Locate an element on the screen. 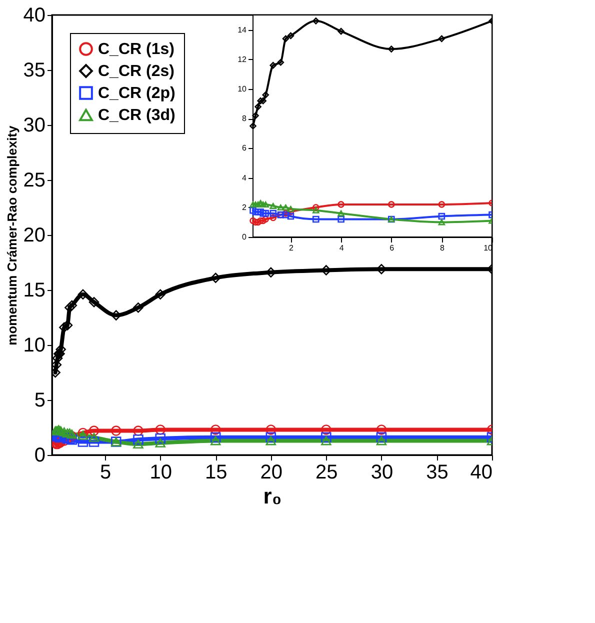  legend-label: C_CR (3d) is located at coordinates (137, 115).